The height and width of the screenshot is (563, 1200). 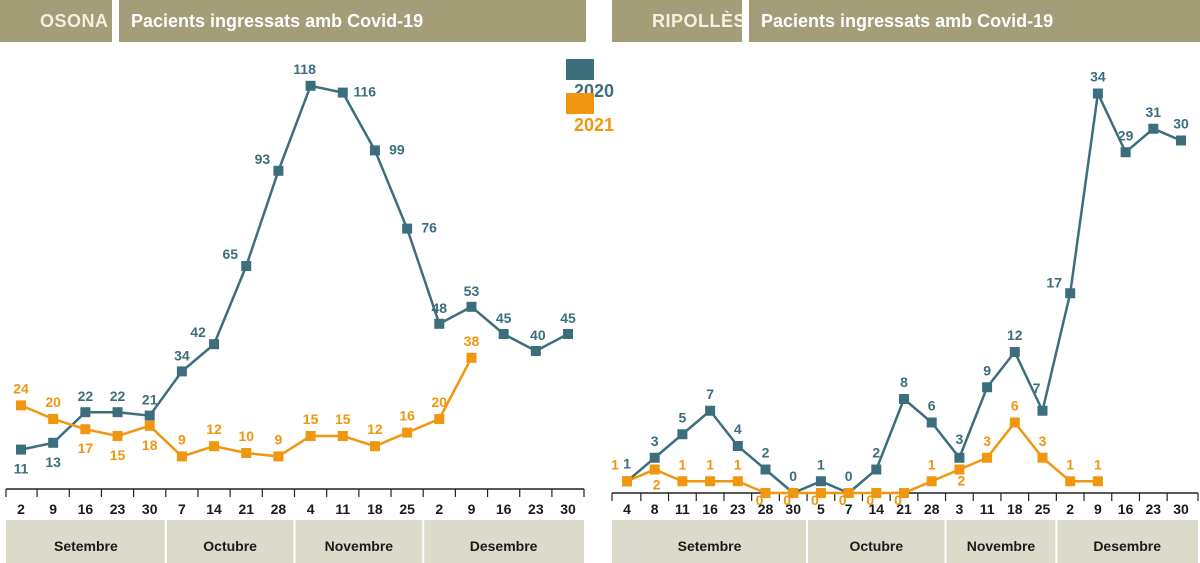 What do you see at coordinates (21, 469) in the screenshot?
I see `data-label-2020: 11` at bounding box center [21, 469].